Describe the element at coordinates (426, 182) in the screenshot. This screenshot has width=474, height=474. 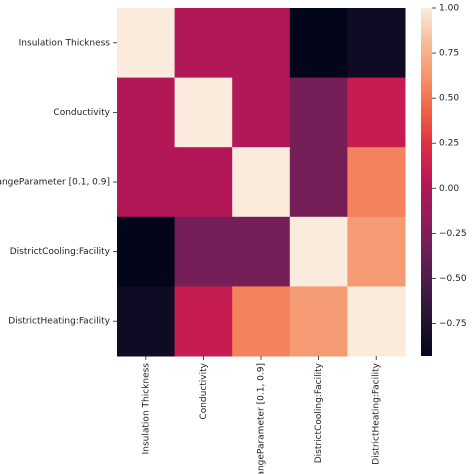
I see `colorbar` at that location.